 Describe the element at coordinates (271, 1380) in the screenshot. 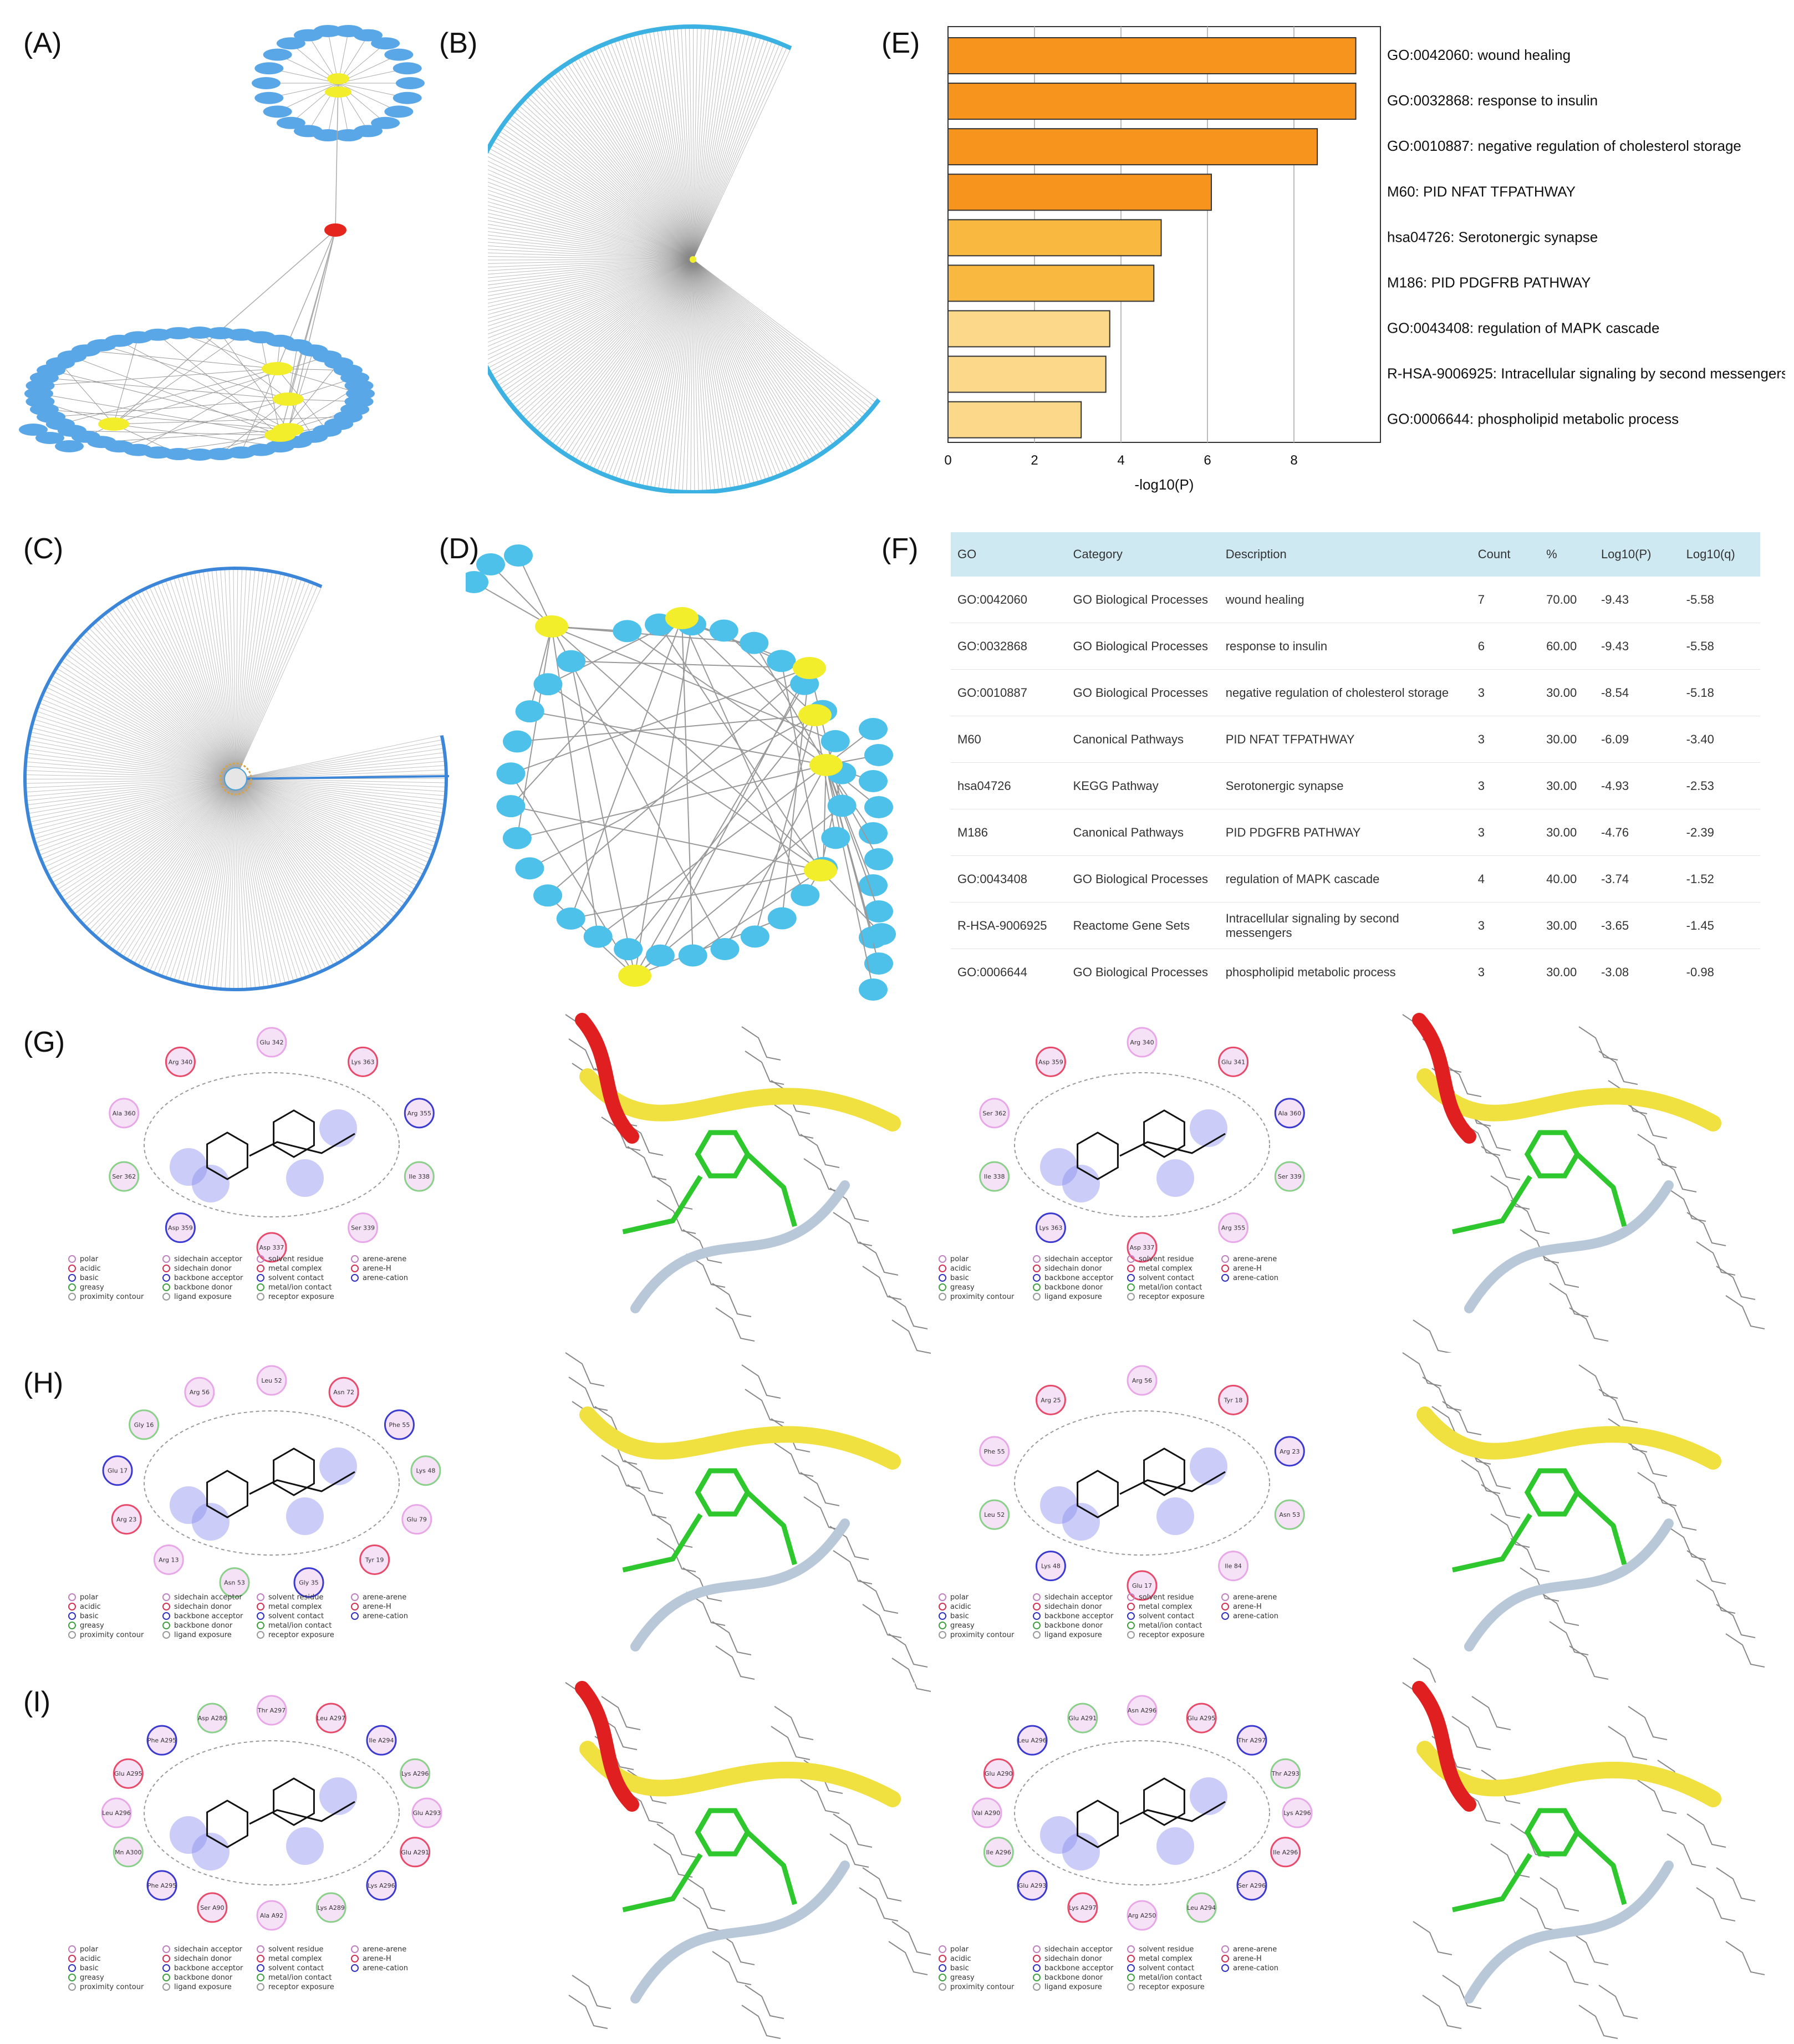

I see `residue-label: Leu 52` at that location.